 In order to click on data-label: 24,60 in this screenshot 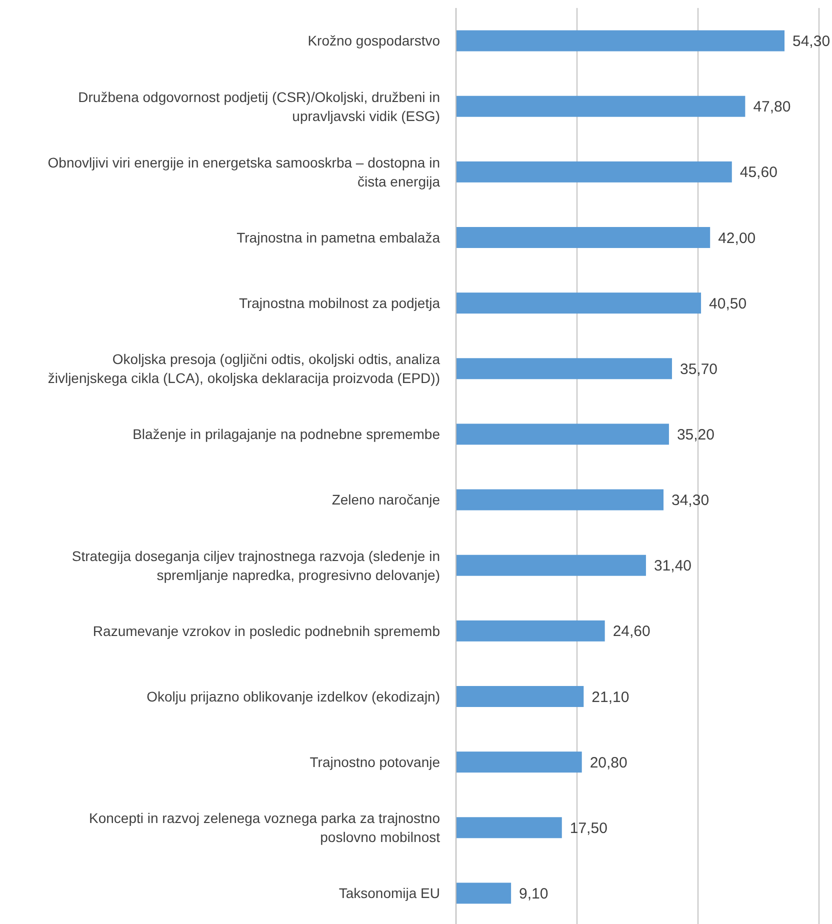, I will do `click(631, 631)`.